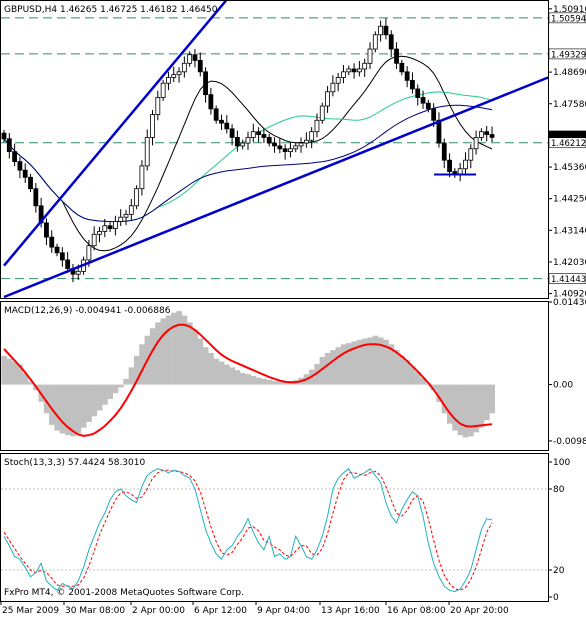 The height and width of the screenshot is (617, 586). What do you see at coordinates (559, 571) in the screenshot?
I see `stoch-tick-label: 20` at bounding box center [559, 571].